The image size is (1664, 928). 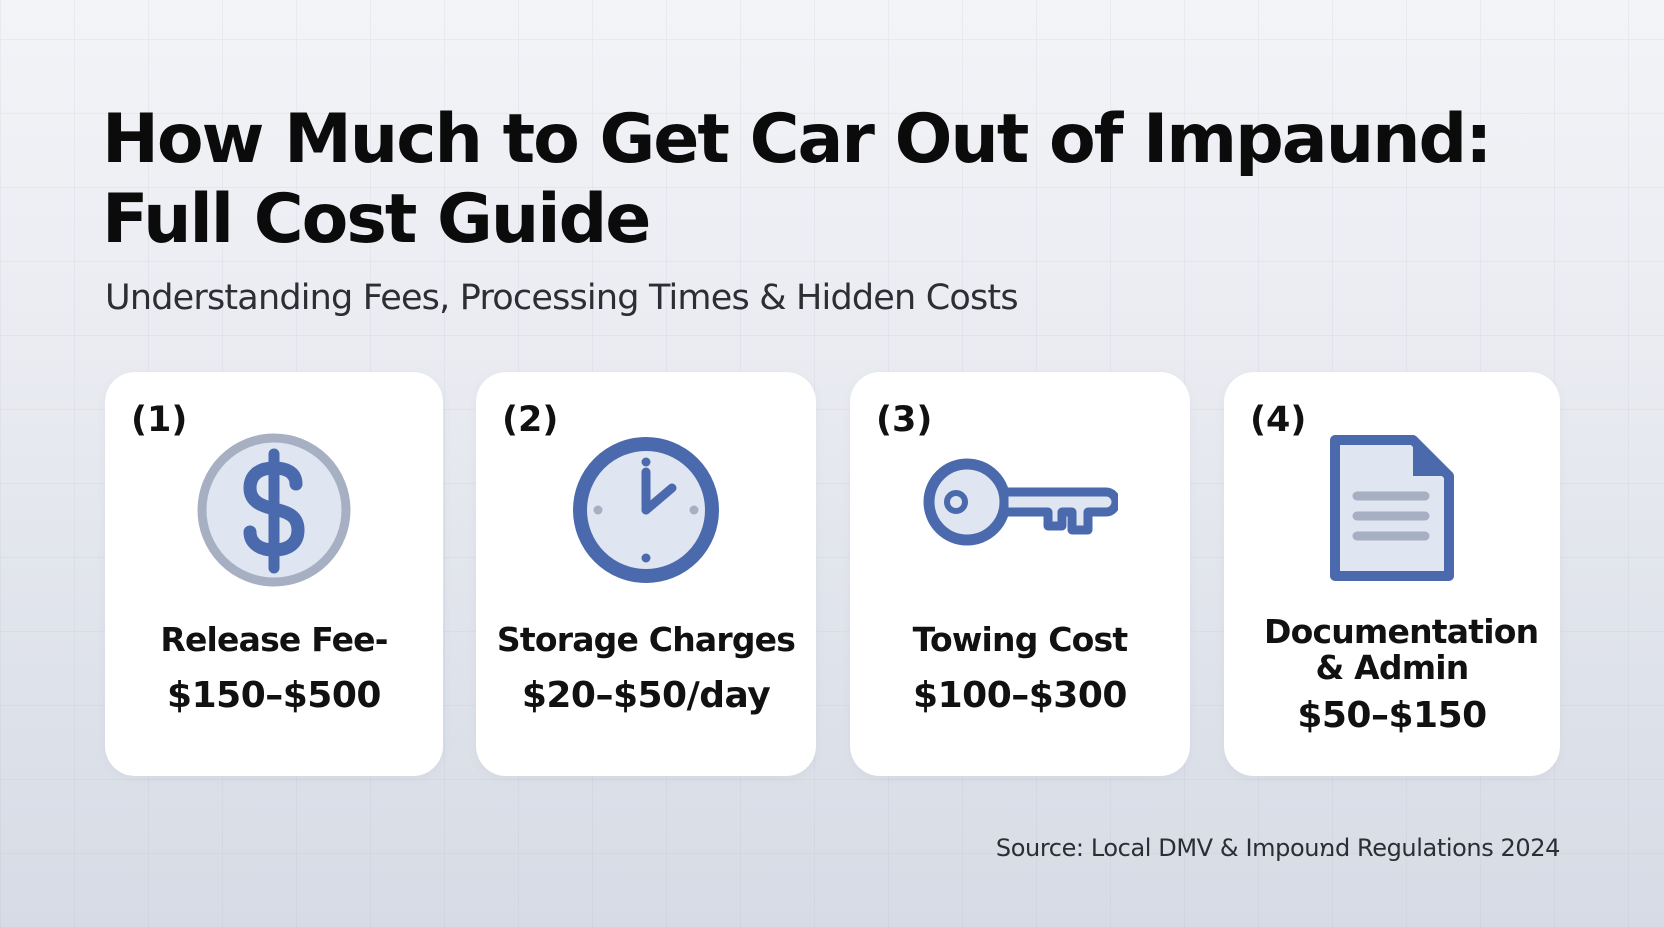 I want to click on card-value: $20–$50/day, so click(x=646, y=695).